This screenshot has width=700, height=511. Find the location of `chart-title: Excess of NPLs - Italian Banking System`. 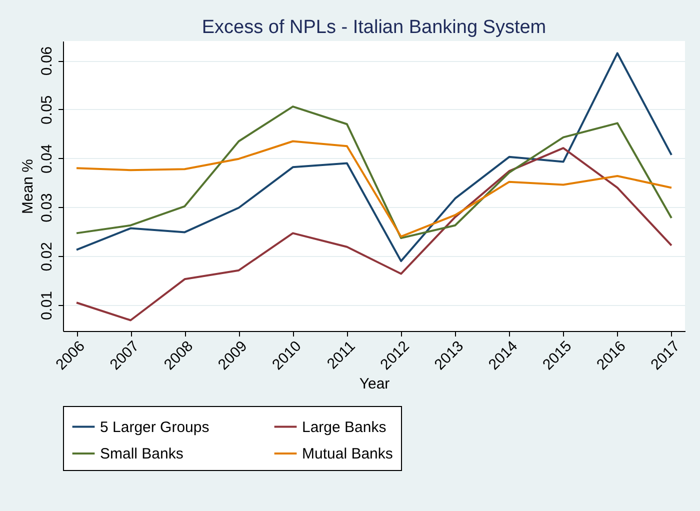

chart-title: Excess of NPLs - Italian Banking System is located at coordinates (374, 27).